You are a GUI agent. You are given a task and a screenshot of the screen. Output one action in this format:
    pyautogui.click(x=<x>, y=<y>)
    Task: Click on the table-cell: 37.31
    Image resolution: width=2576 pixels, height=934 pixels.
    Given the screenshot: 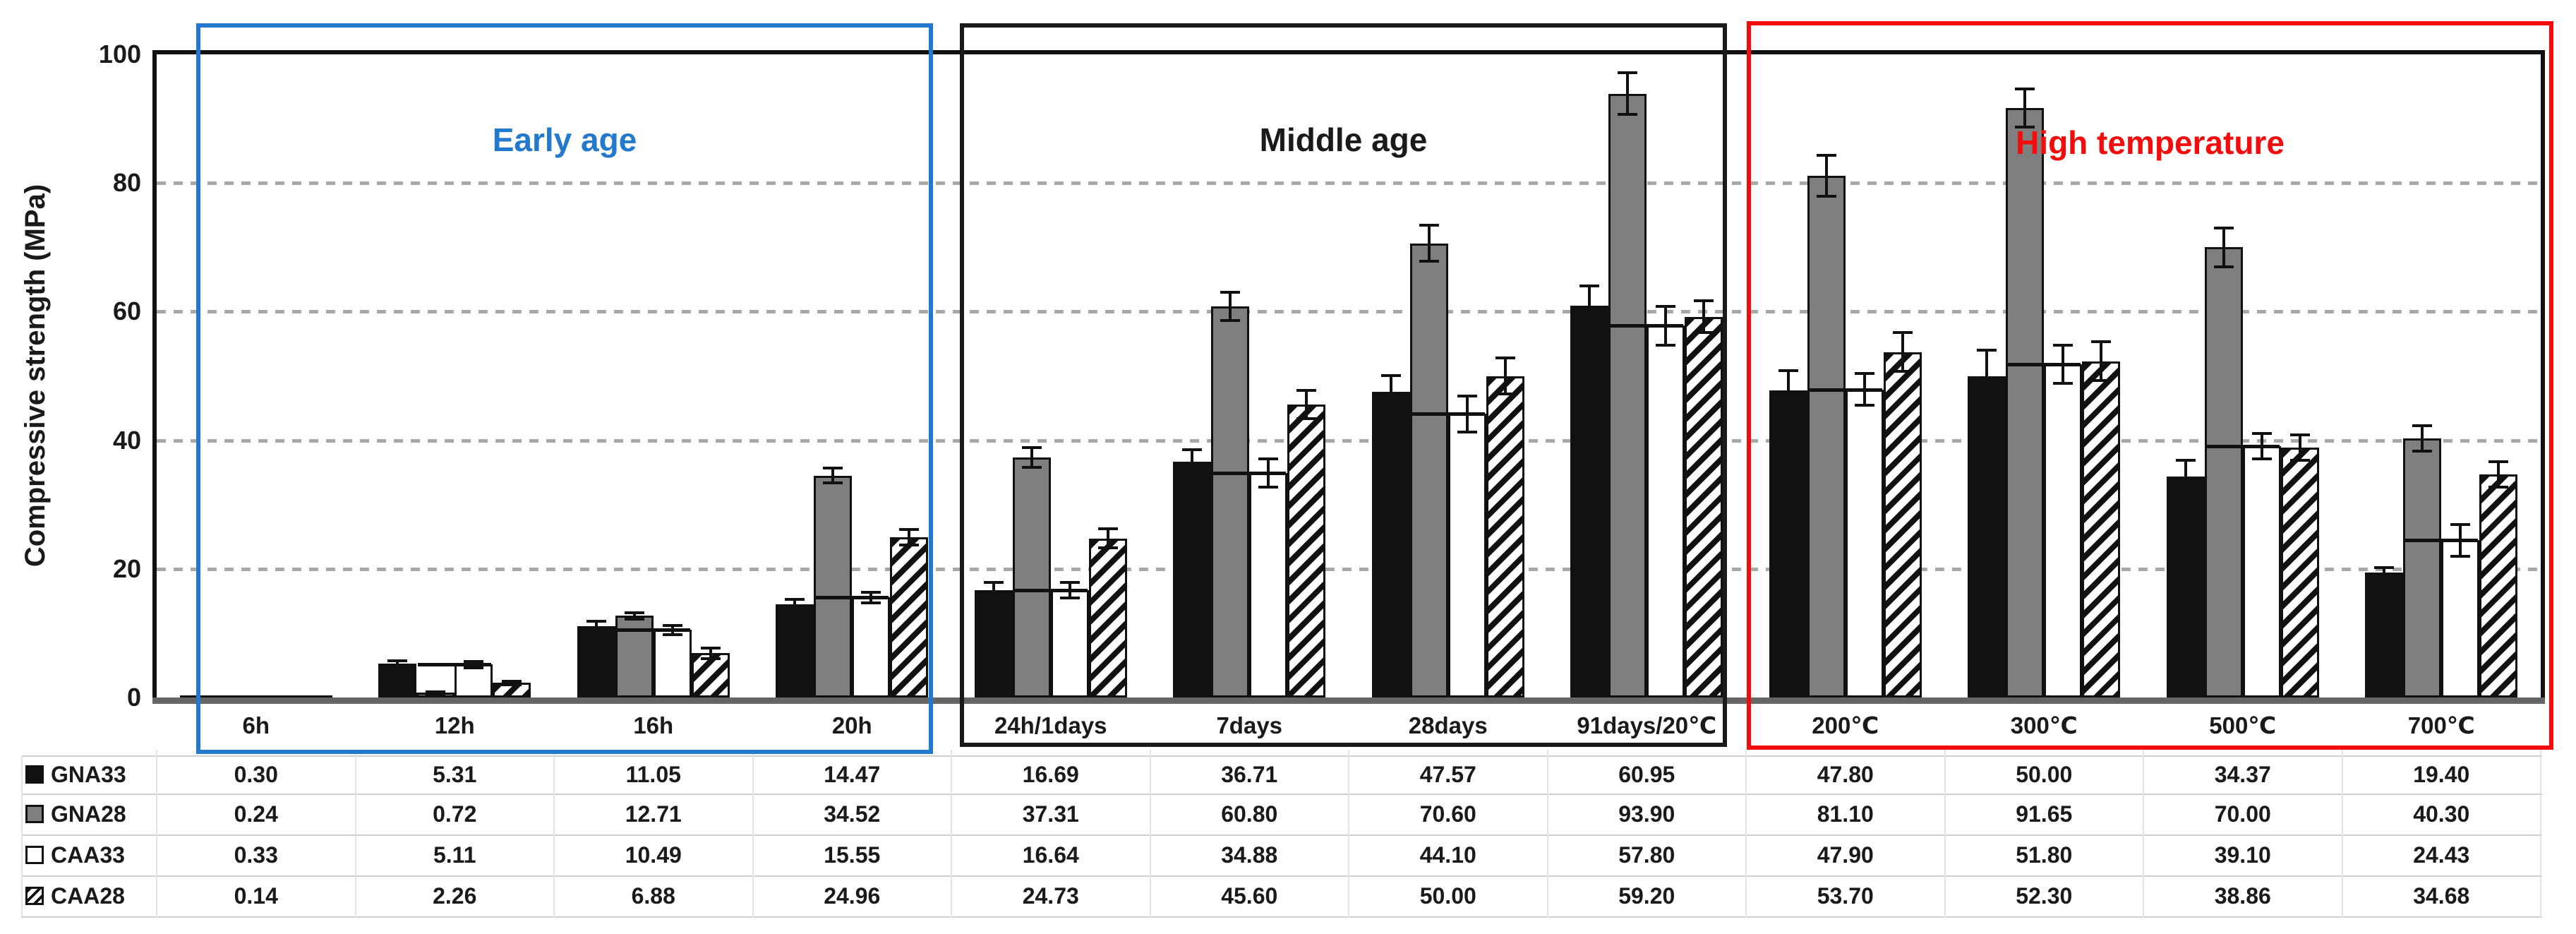 What is the action you would take?
    pyautogui.click(x=1050, y=814)
    